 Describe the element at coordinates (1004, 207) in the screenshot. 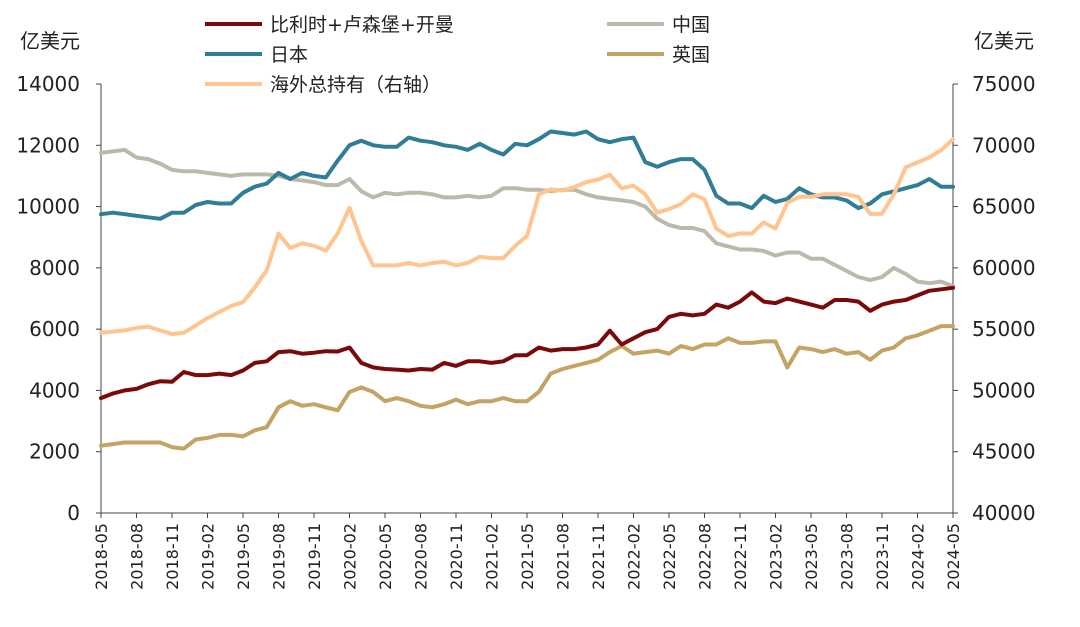

I see `right-tick-label: 65000` at that location.